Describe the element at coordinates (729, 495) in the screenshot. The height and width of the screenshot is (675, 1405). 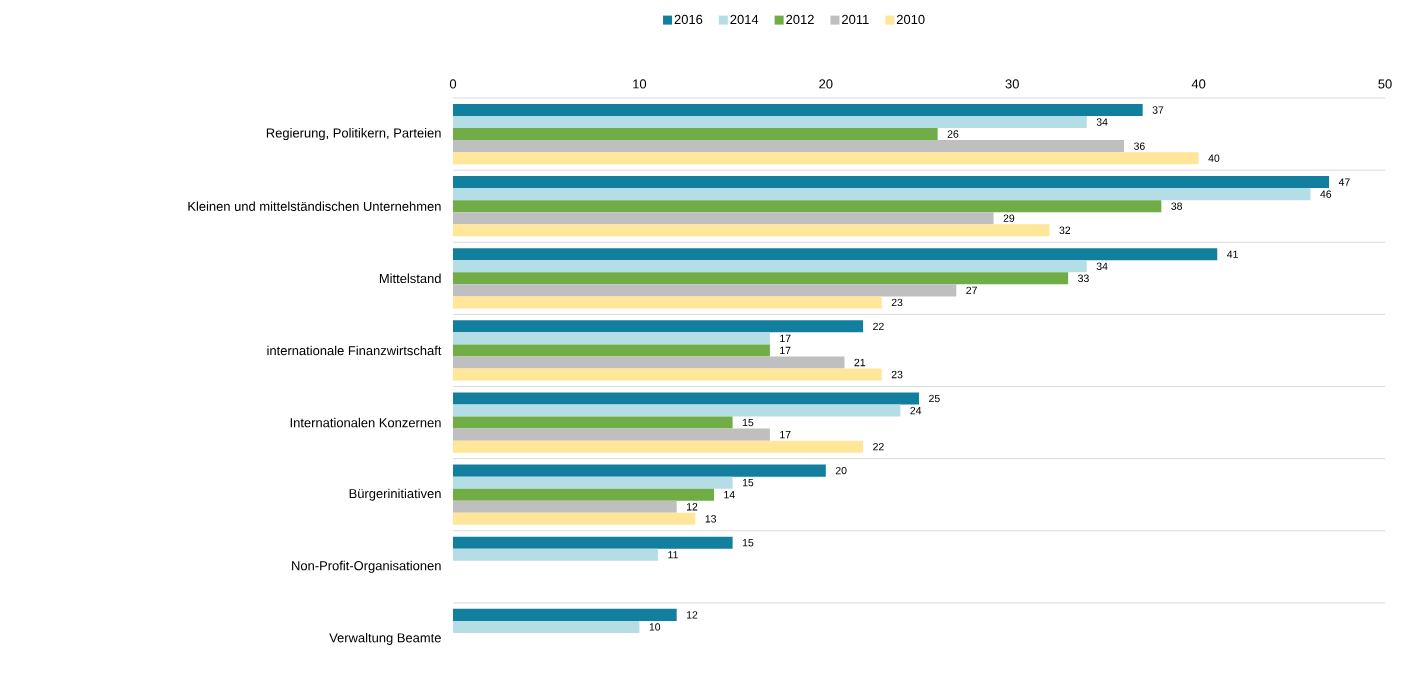
I see `data-label: 14` at that location.